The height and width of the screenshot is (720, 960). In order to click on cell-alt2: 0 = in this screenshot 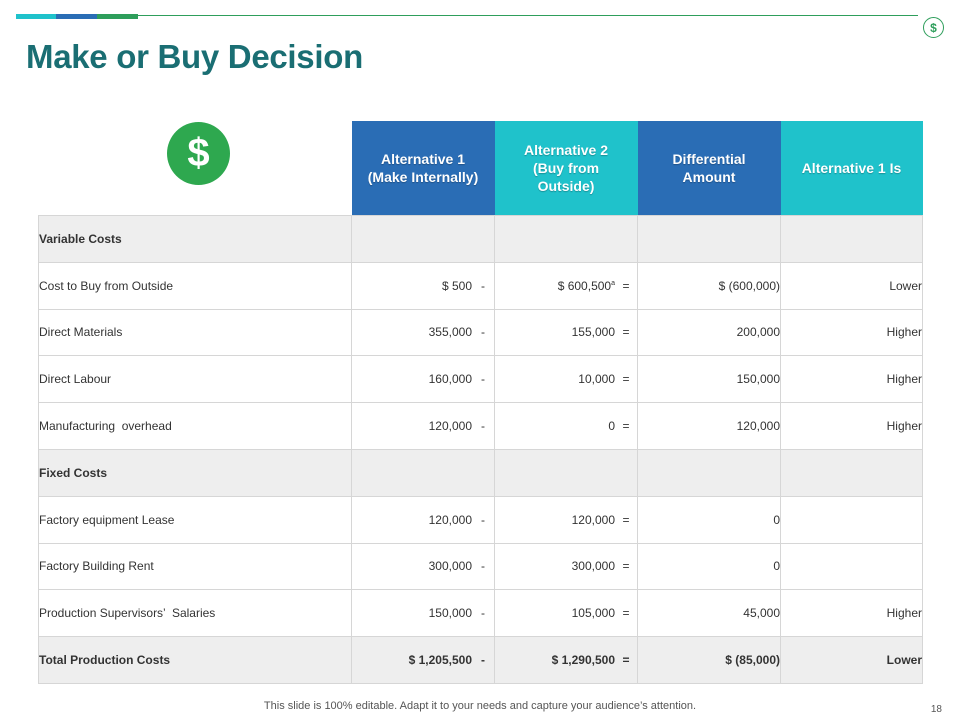, I will do `click(566, 426)`.